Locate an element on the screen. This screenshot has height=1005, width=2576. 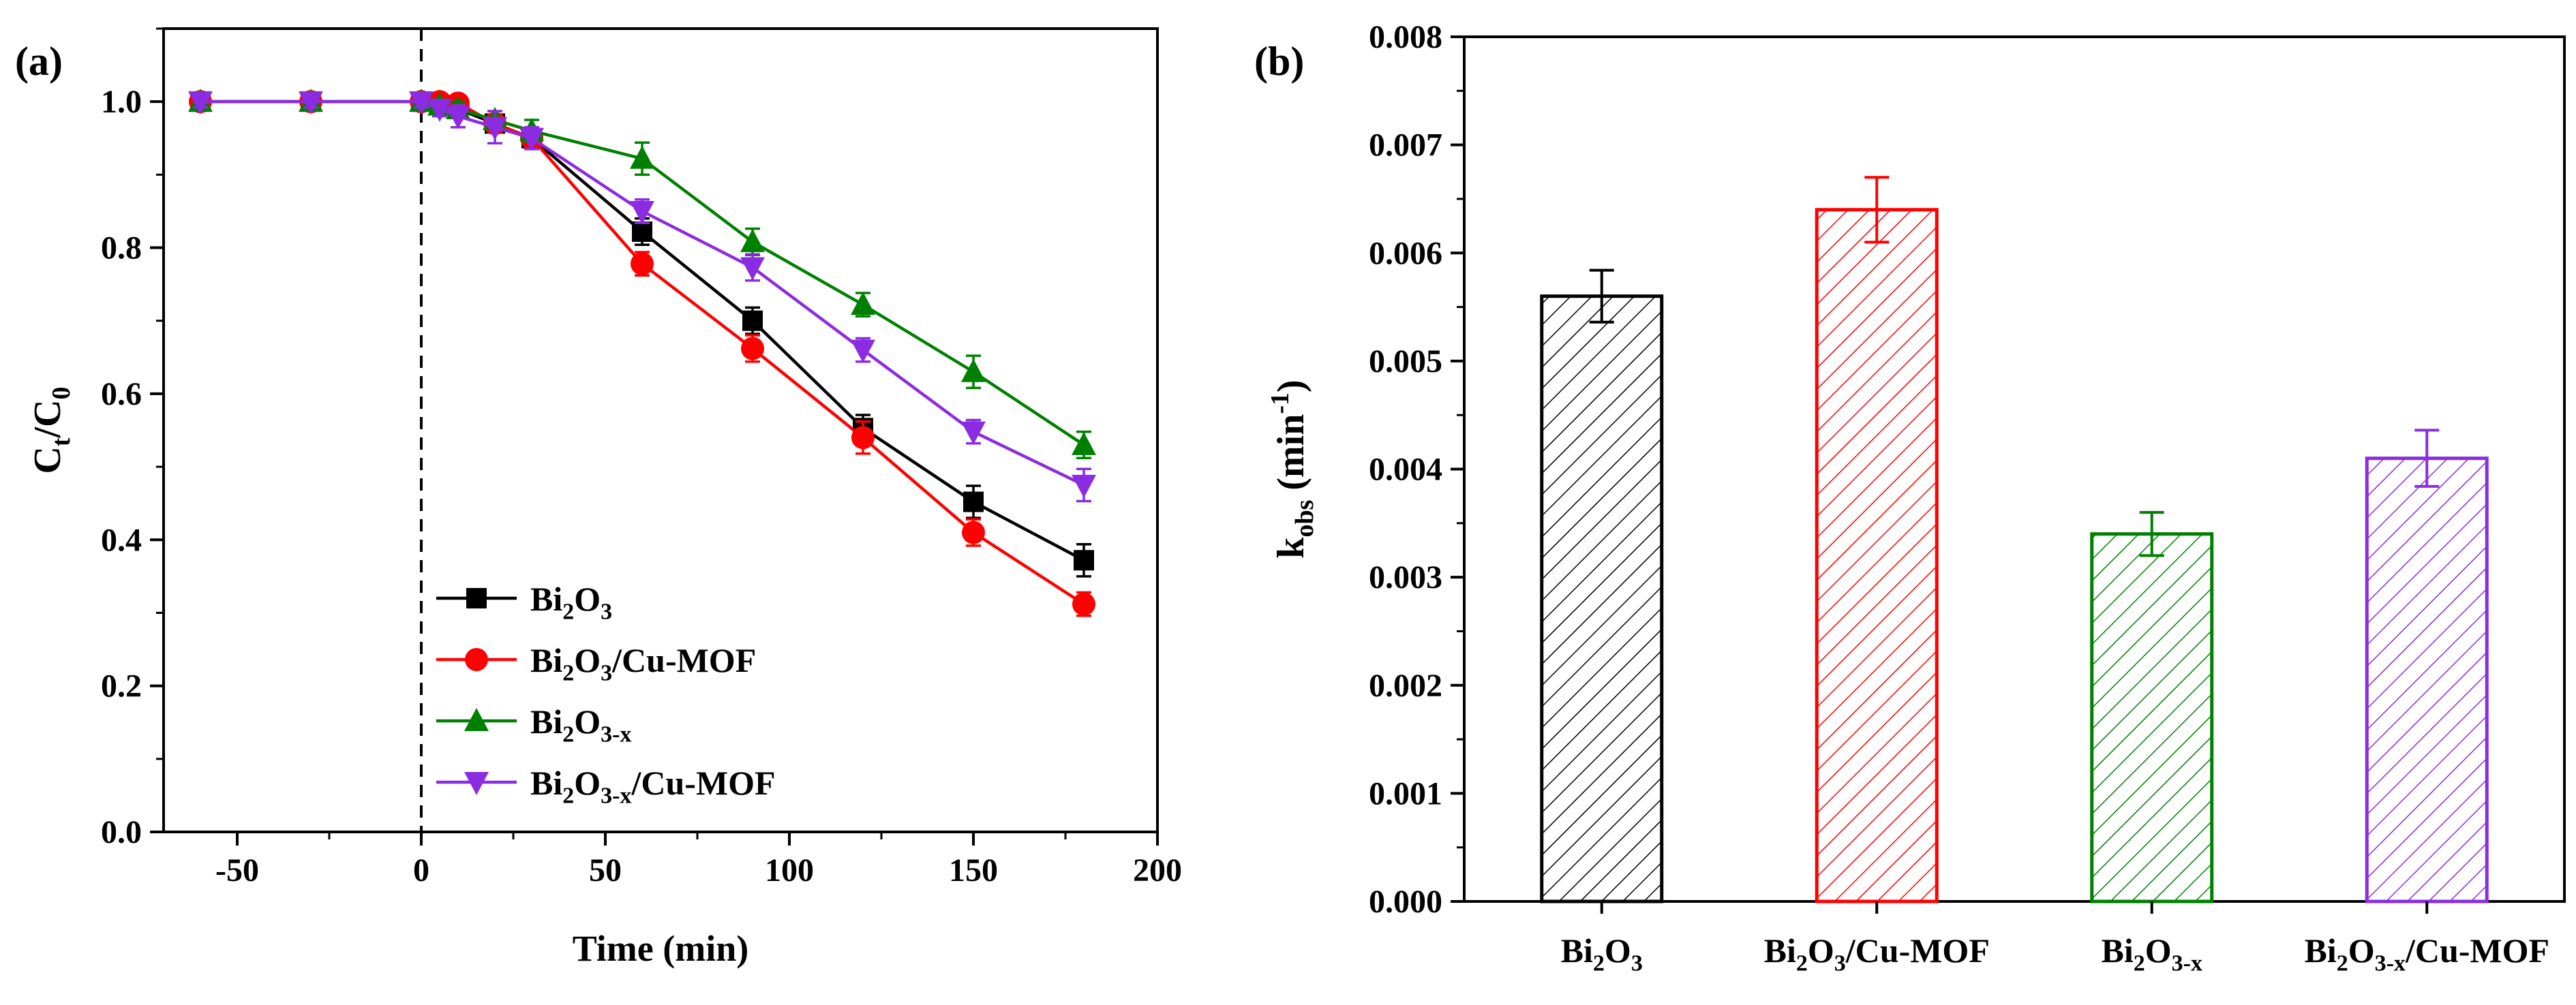
panel-b-label: (b) is located at coordinates (1279, 62).